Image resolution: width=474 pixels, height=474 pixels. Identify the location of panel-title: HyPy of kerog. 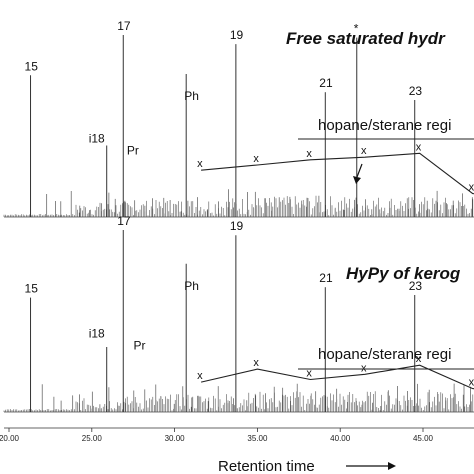
(403, 273).